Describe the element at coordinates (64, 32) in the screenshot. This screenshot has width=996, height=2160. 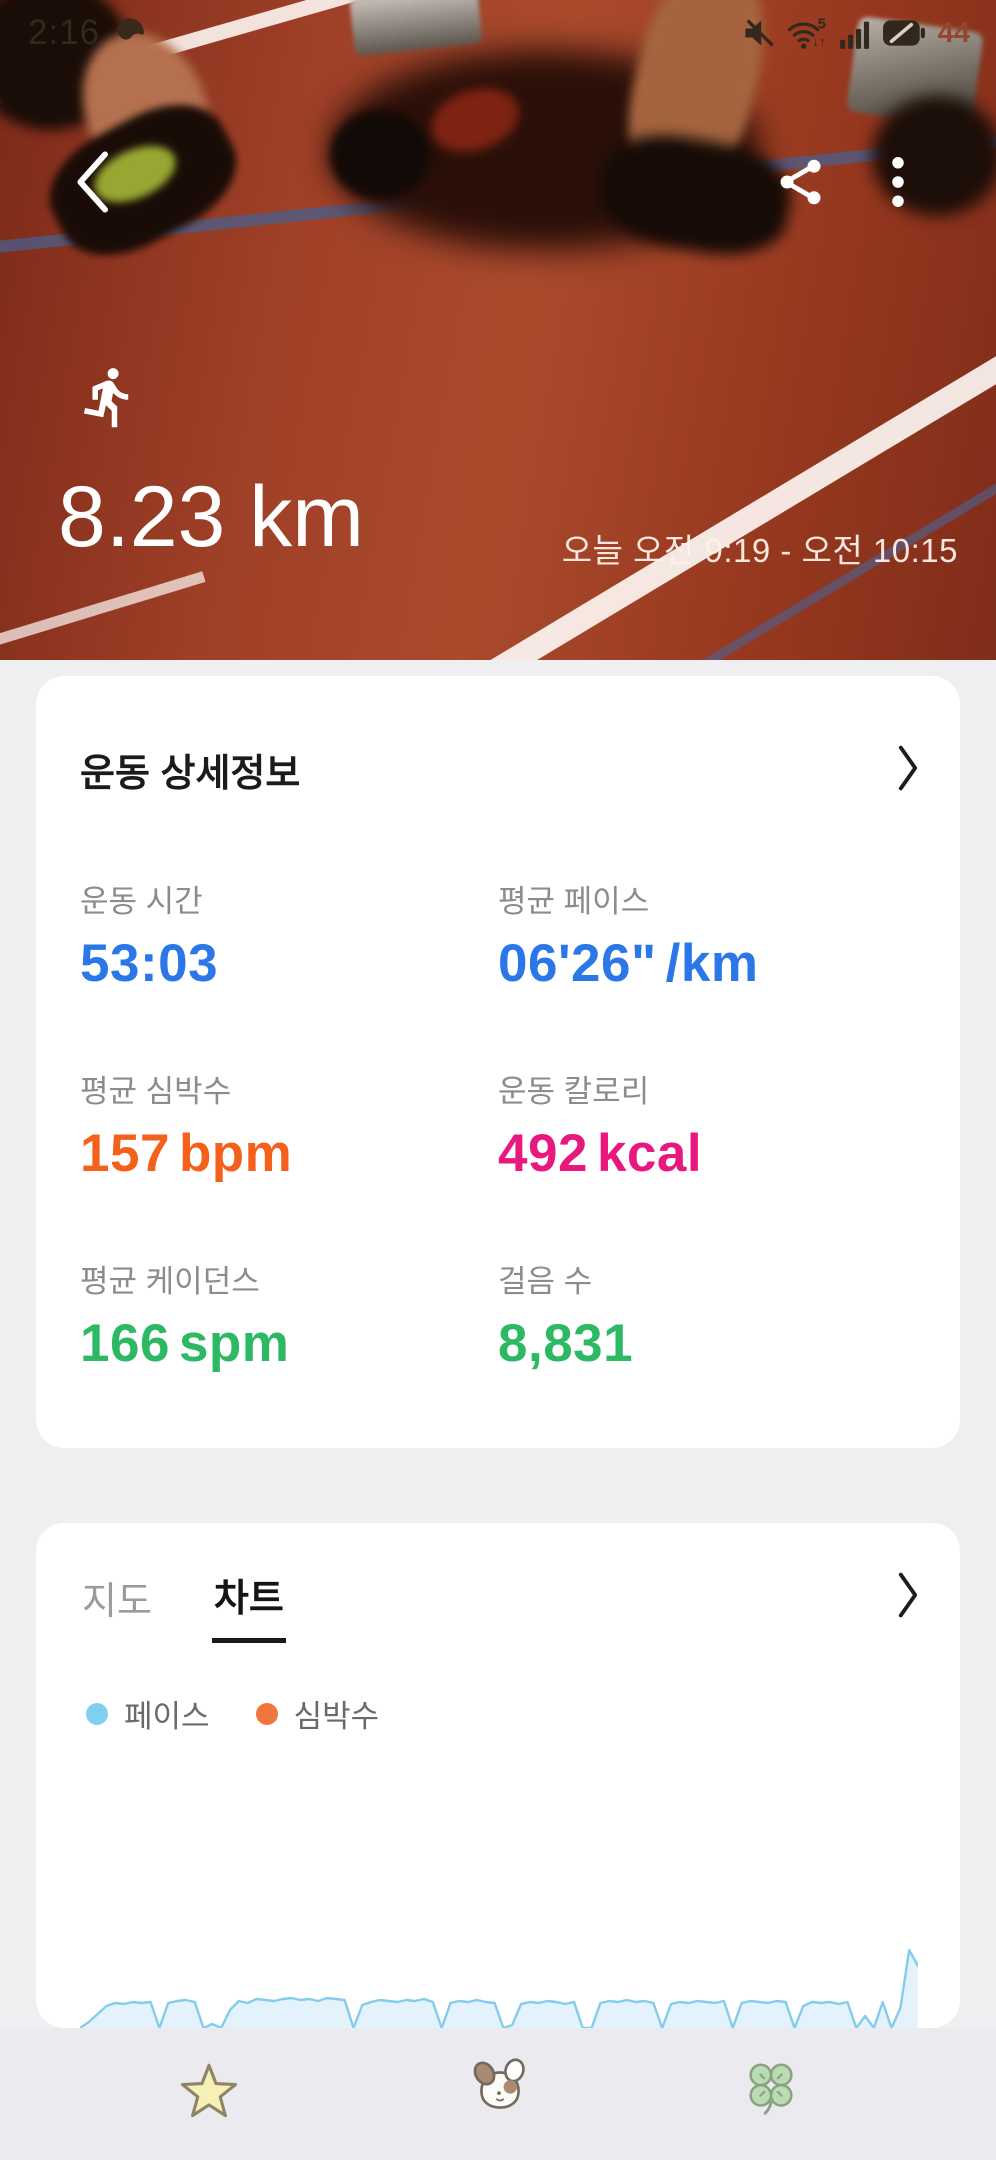
I see `status-time: 2:16` at that location.